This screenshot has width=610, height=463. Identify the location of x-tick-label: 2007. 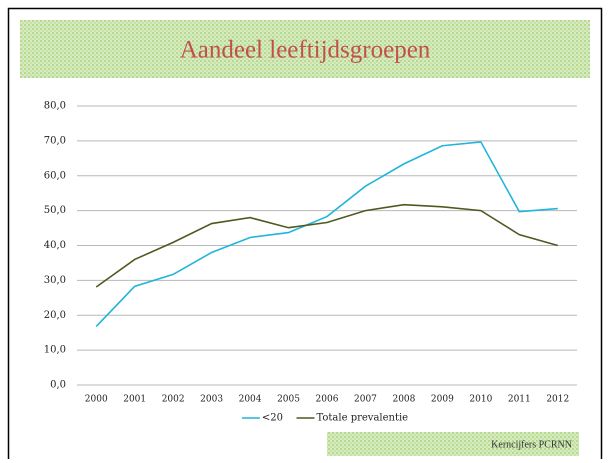
(365, 400).